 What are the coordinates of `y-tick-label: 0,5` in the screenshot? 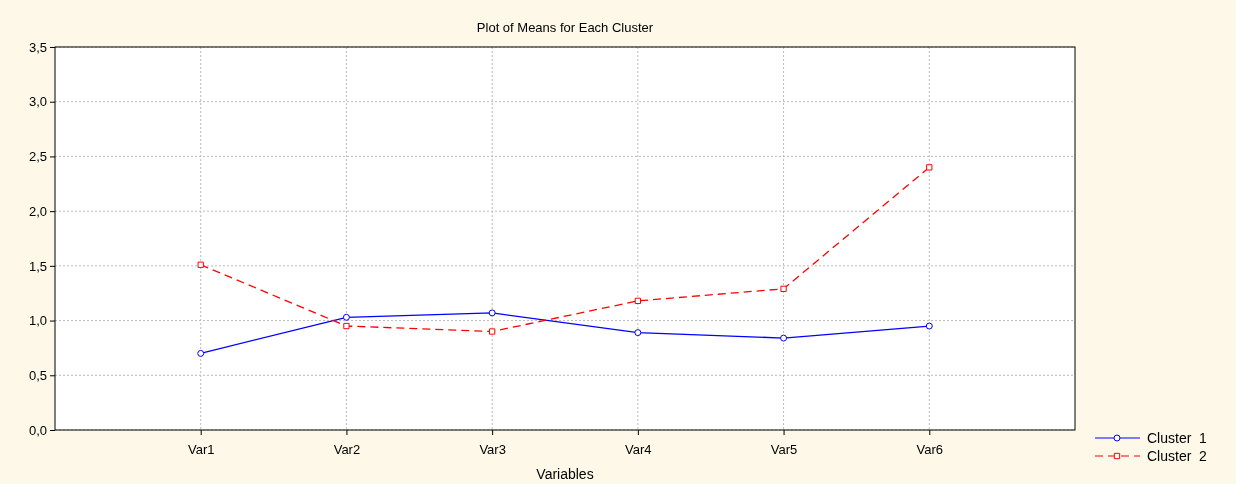 It's located at (37, 375).